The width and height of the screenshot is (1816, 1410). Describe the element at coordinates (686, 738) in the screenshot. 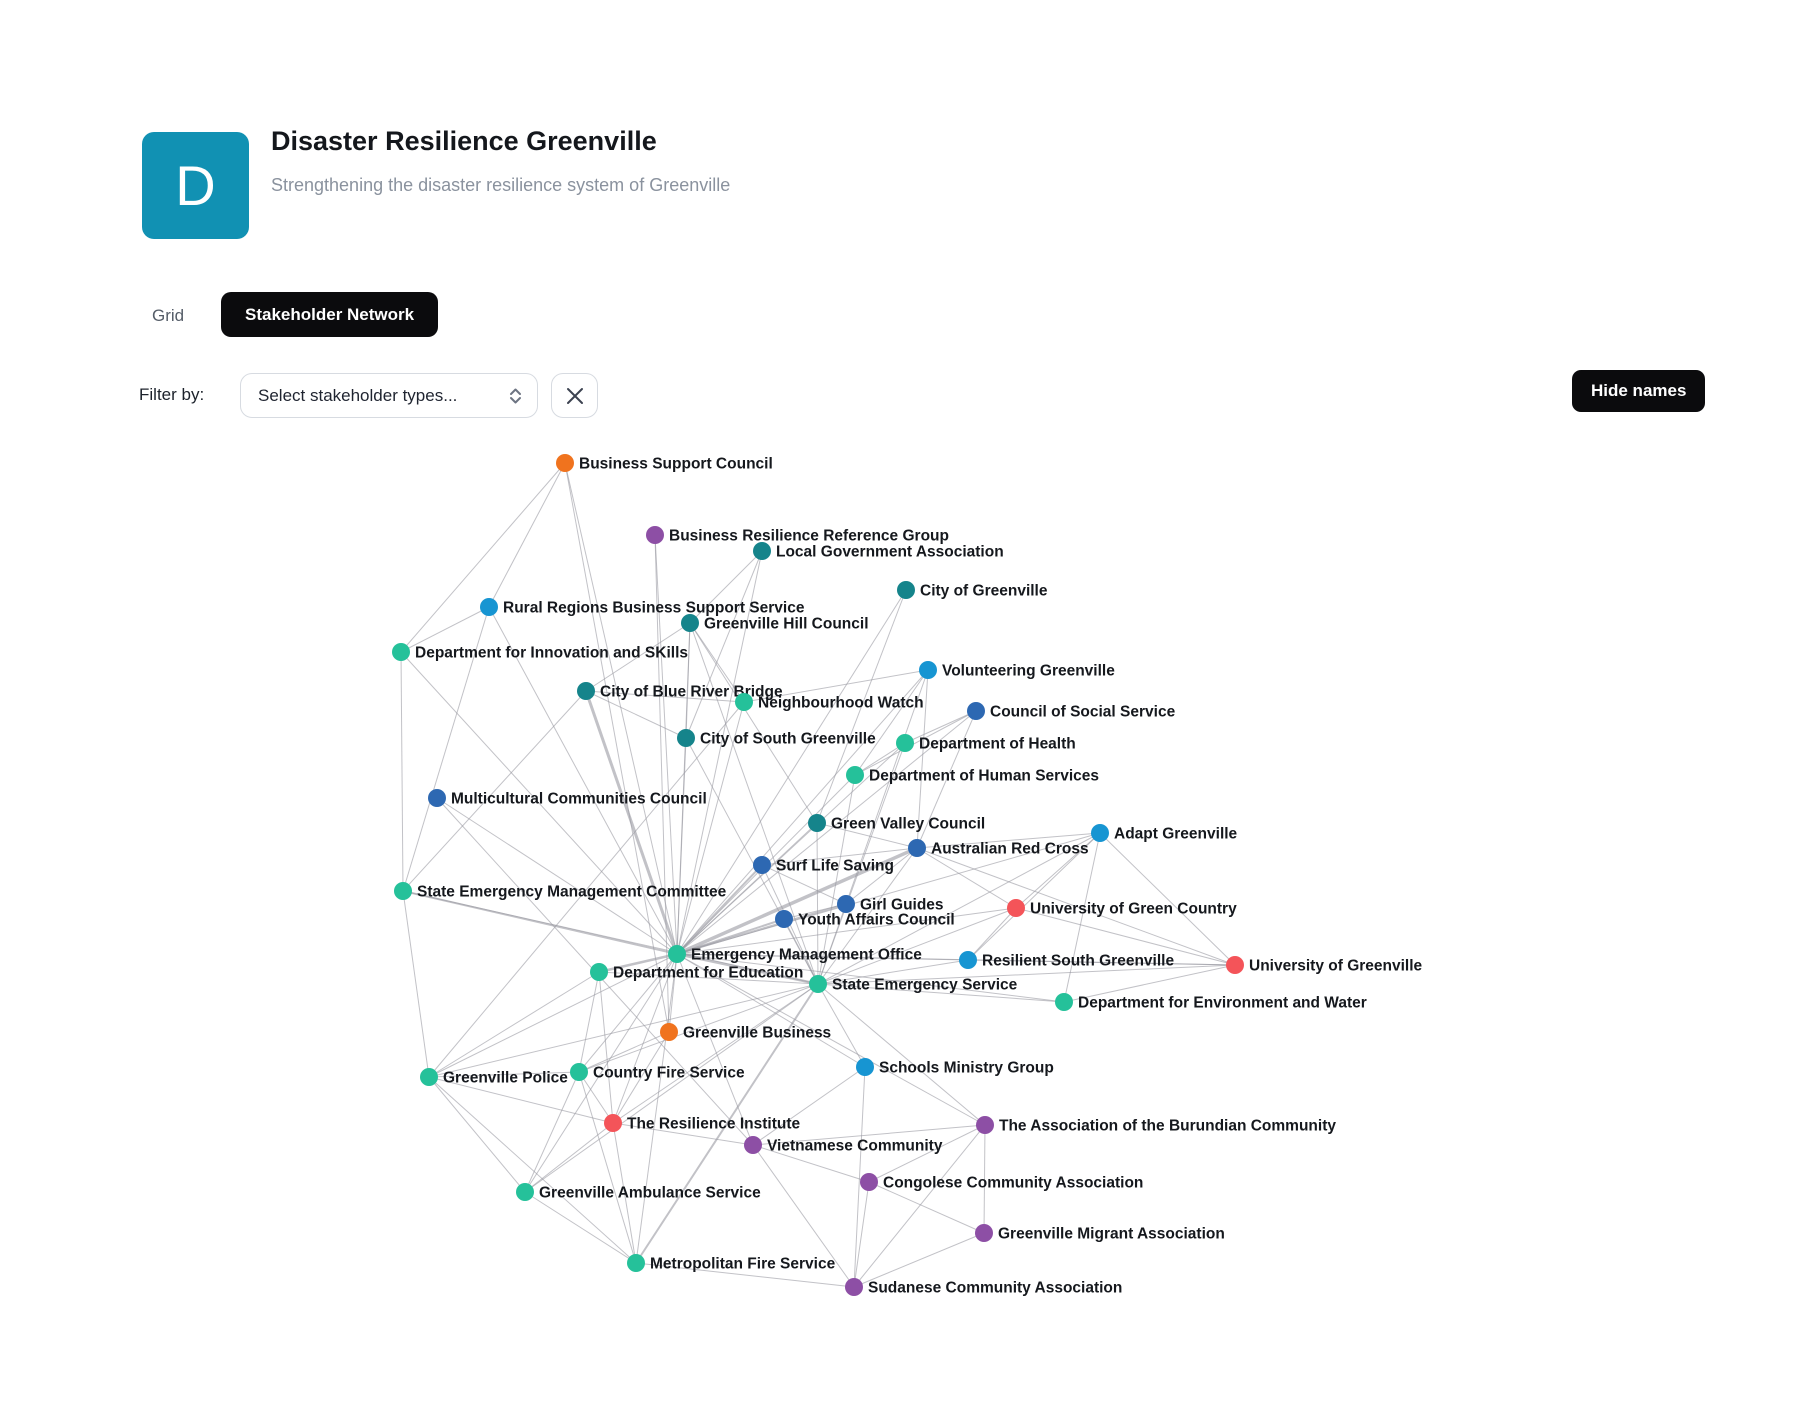

I see `node-dot-csg` at that location.